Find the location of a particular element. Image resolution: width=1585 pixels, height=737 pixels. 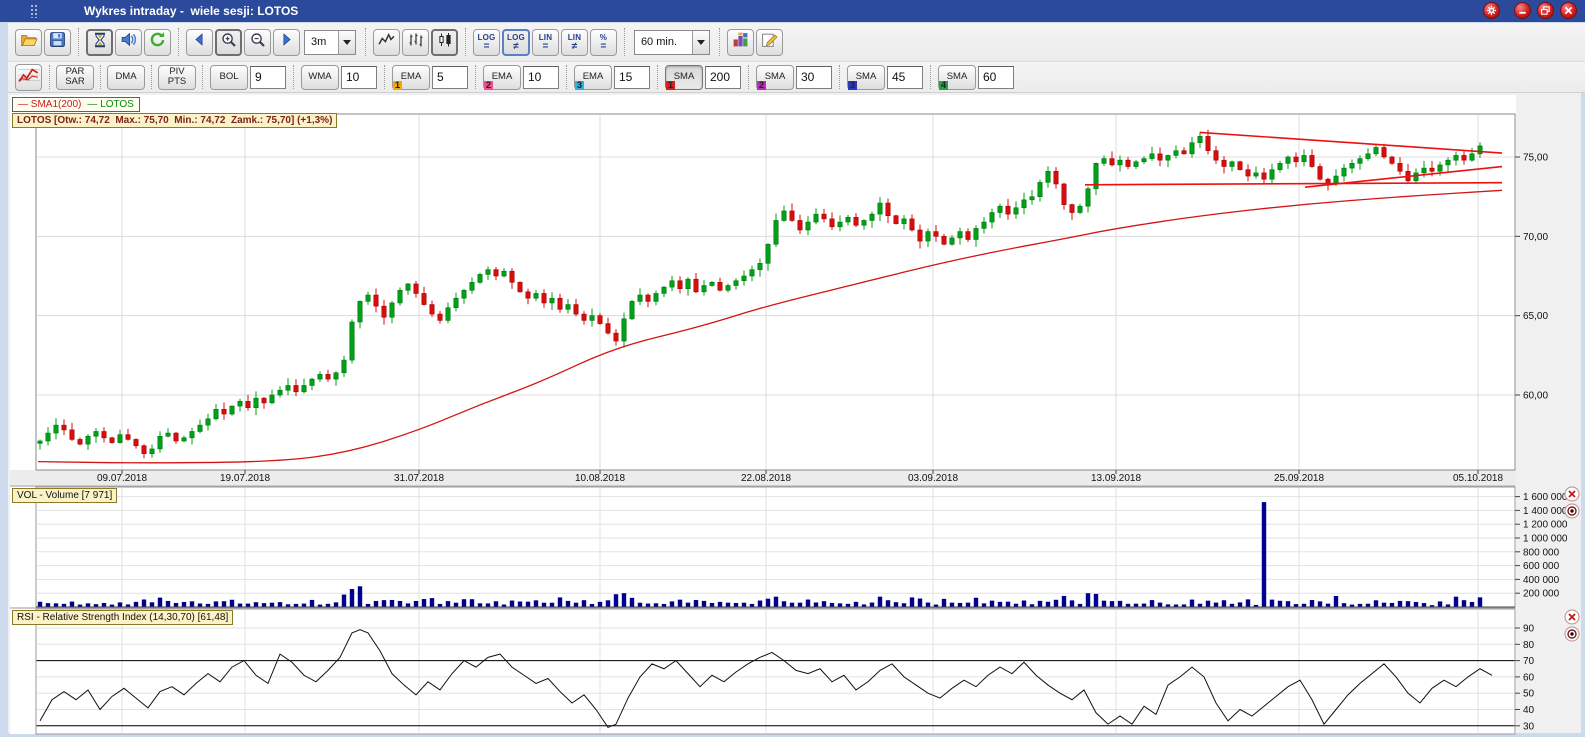

sma-1-label: SMA is located at coordinates (684, 76).